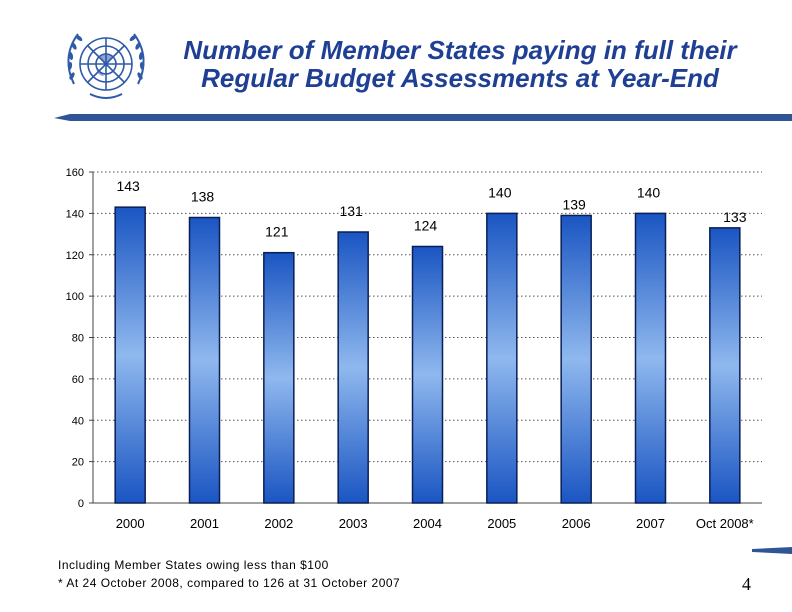 The image size is (792, 612). Describe the element at coordinates (576, 523) in the screenshot. I see `x-tick-label: 2006` at that location.